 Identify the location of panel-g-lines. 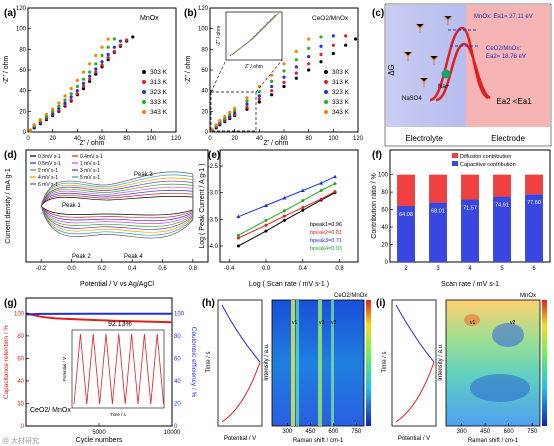
(99, 318).